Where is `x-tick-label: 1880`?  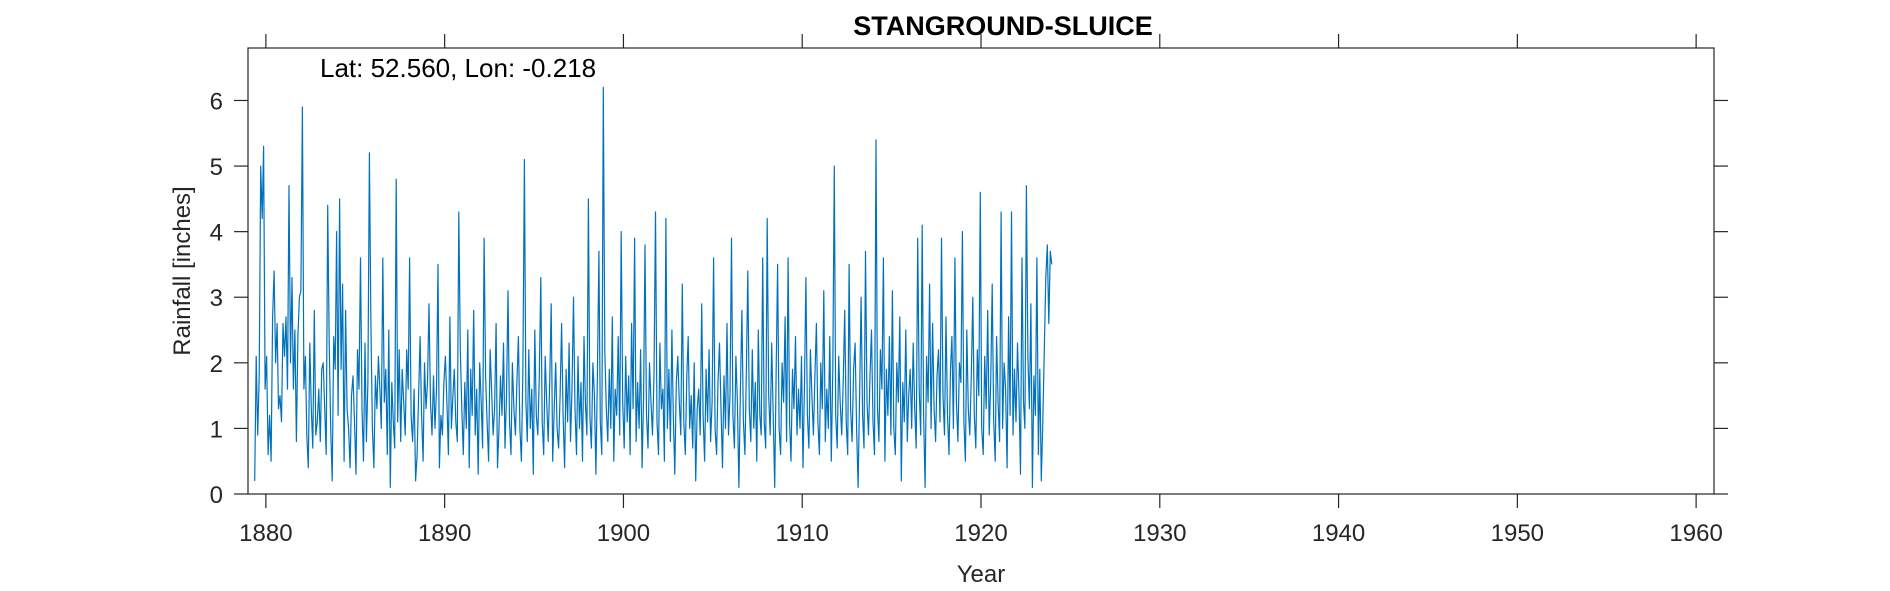
x-tick-label: 1880 is located at coordinates (265, 533).